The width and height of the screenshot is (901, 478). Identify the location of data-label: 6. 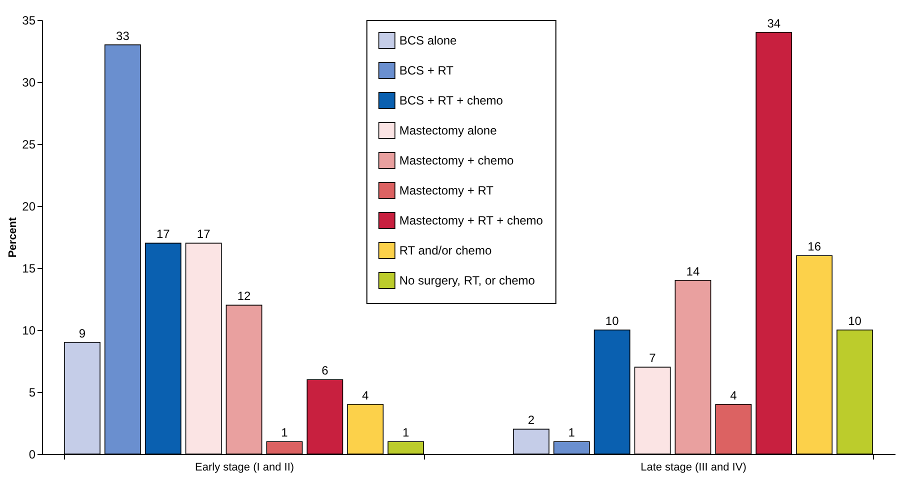
(325, 371).